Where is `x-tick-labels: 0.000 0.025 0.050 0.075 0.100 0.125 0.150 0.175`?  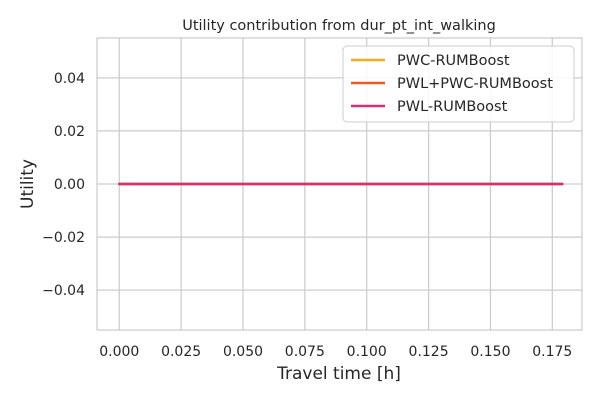
x-tick-labels: 0.000 0.025 0.050 0.075 0.100 0.125 0.150 0.175 is located at coordinates (335, 352).